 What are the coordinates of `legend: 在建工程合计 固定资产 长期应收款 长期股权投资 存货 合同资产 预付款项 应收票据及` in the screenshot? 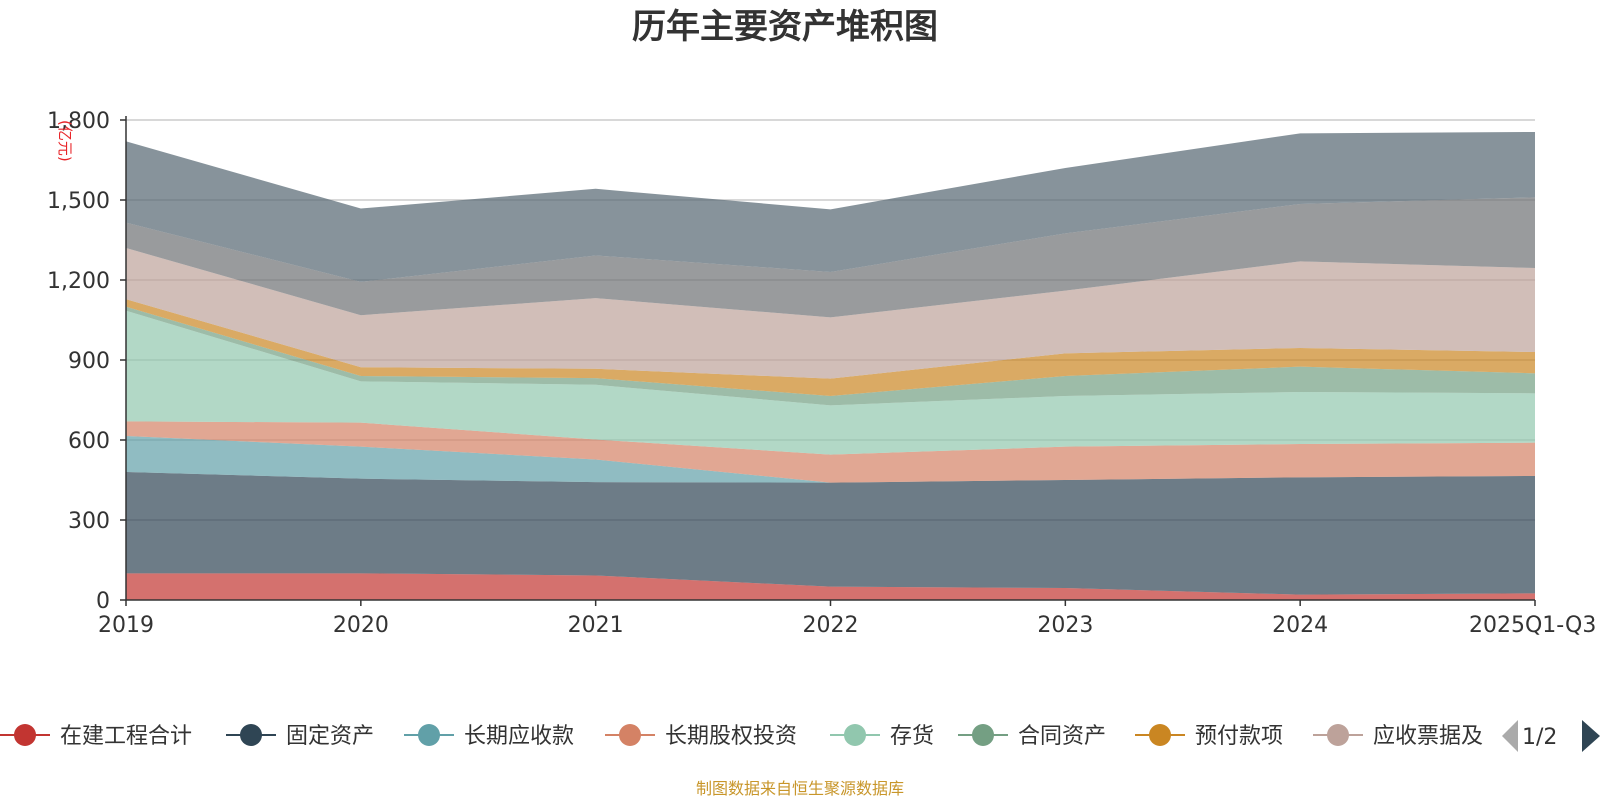 It's located at (741, 736).